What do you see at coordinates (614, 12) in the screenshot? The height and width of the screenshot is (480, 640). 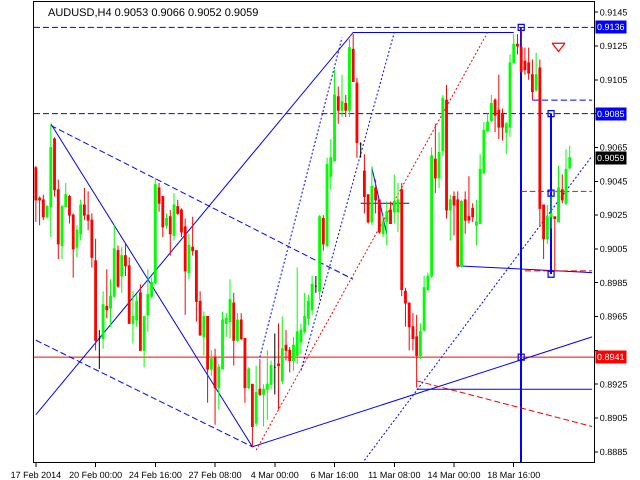 I see `y-tick-label: 0.9145` at bounding box center [614, 12].